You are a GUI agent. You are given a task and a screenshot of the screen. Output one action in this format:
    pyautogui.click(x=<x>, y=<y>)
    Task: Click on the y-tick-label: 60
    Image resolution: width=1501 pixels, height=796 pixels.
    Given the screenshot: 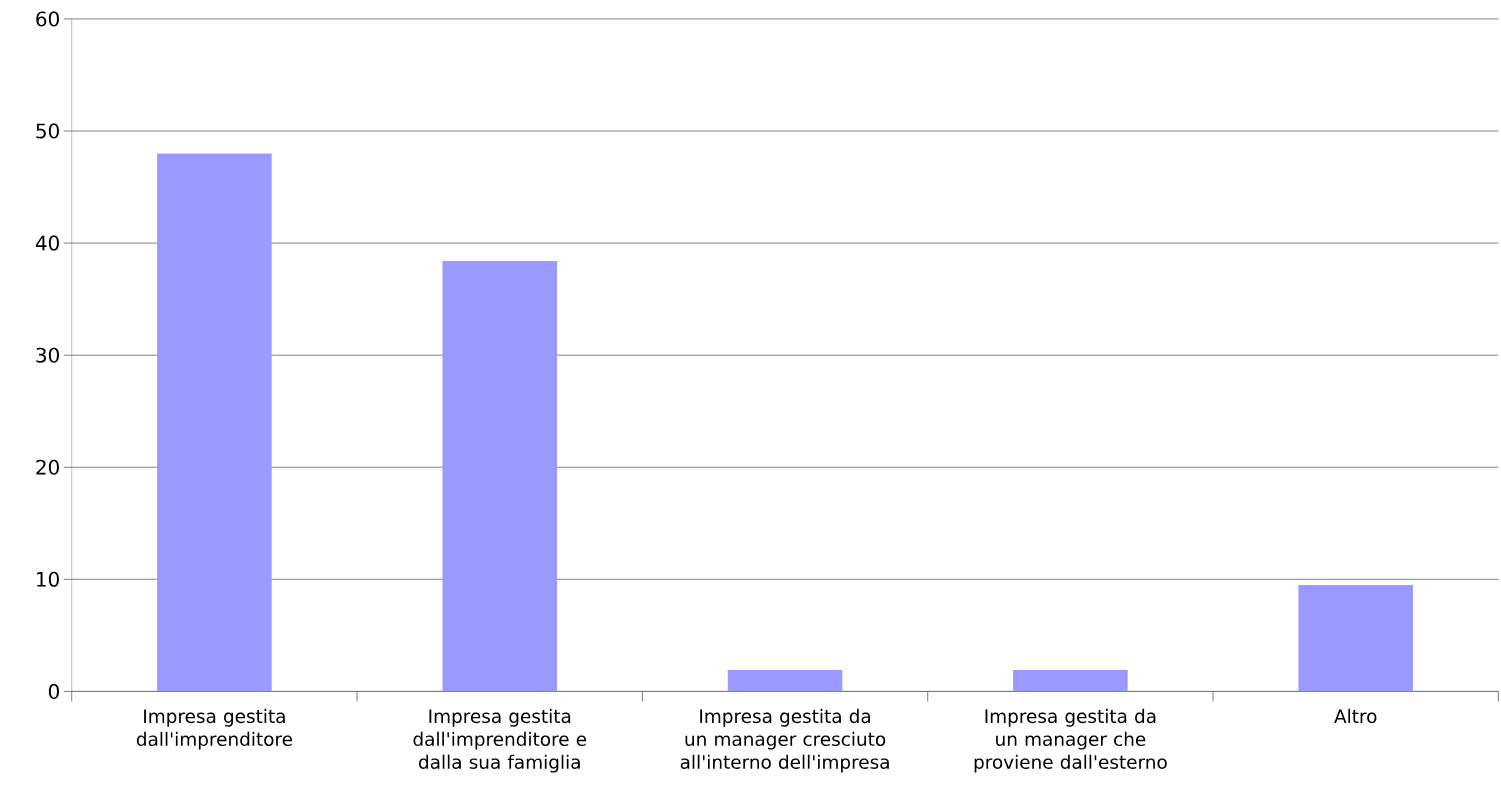 What is the action you would take?
    pyautogui.click(x=47, y=19)
    